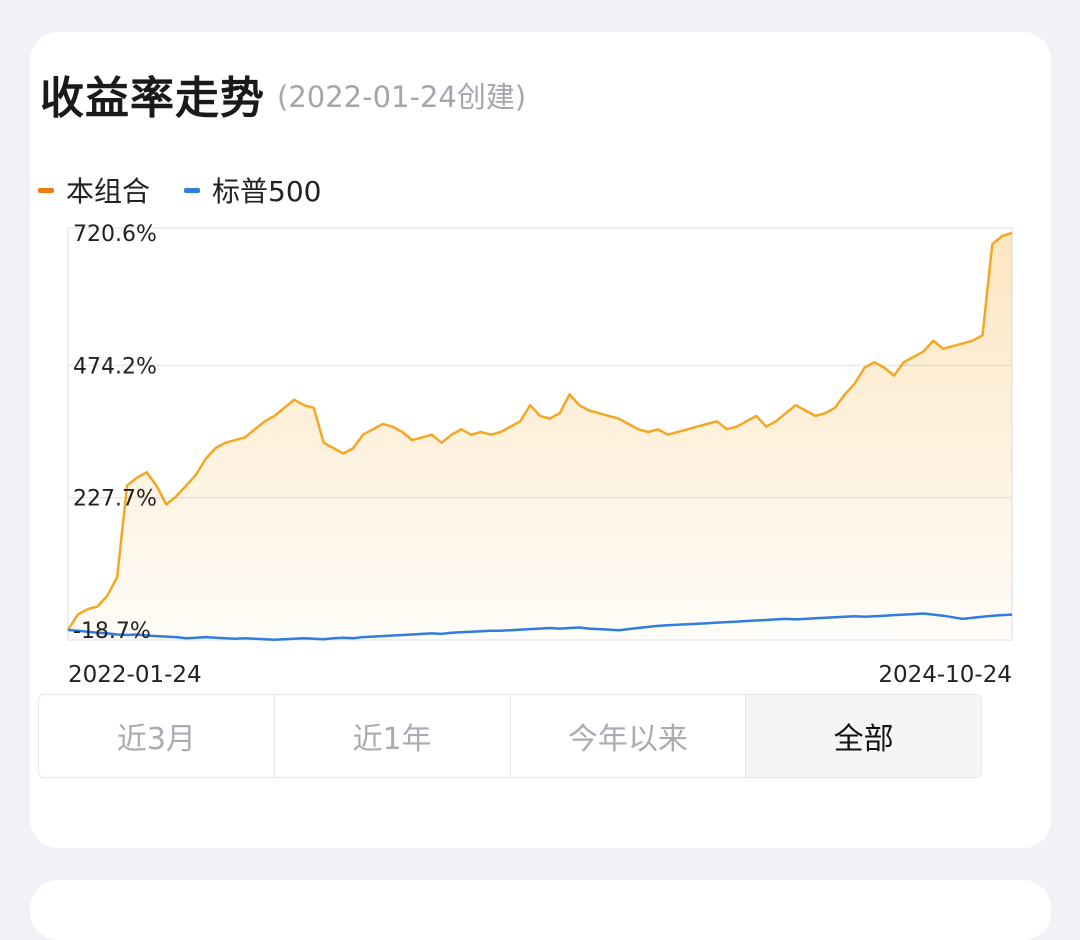 This screenshot has height=940, width=1080. Describe the element at coordinates (540, 910) in the screenshot. I see `next-card` at that location.